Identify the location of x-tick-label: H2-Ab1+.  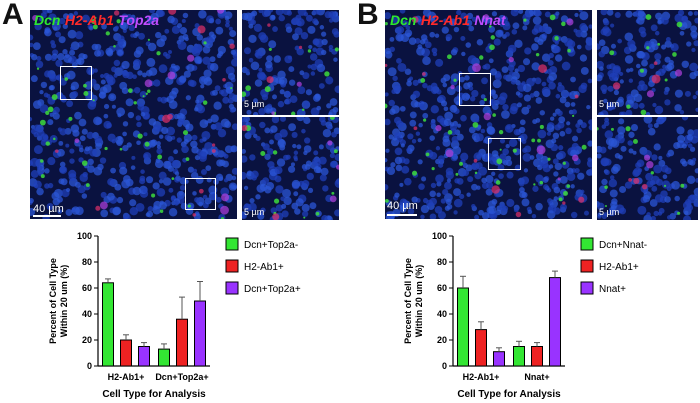
(126, 377).